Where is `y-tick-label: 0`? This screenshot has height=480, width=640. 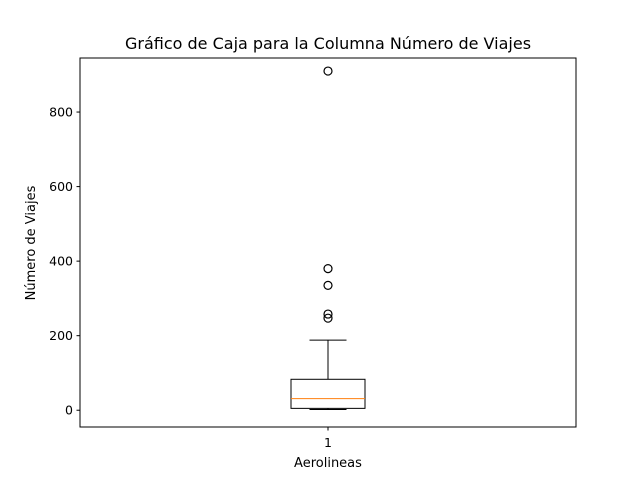 y-tick-label: 0 is located at coordinates (69, 410).